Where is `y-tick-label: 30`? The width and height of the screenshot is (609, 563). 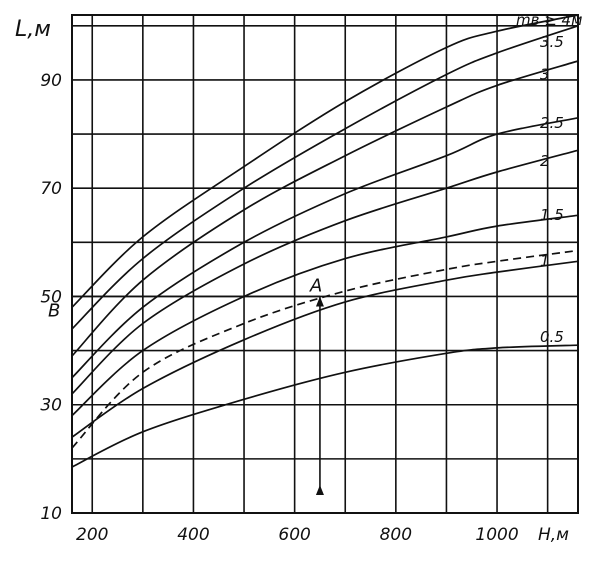
y-tick-label: 30 is located at coordinates (51, 406).